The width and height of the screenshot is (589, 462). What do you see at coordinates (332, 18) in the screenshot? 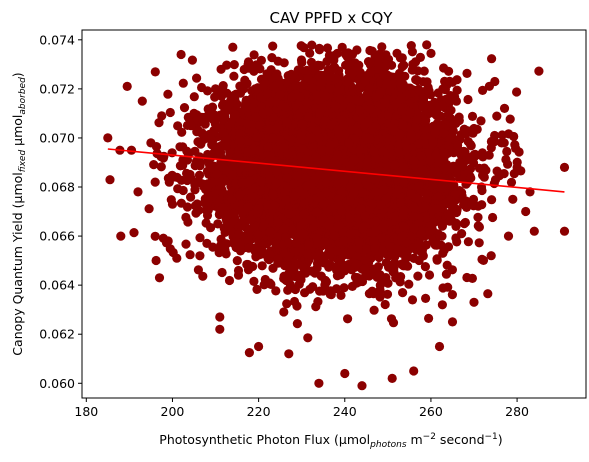
I see `chart-title: CAV PPFD x CQY` at bounding box center [332, 18].